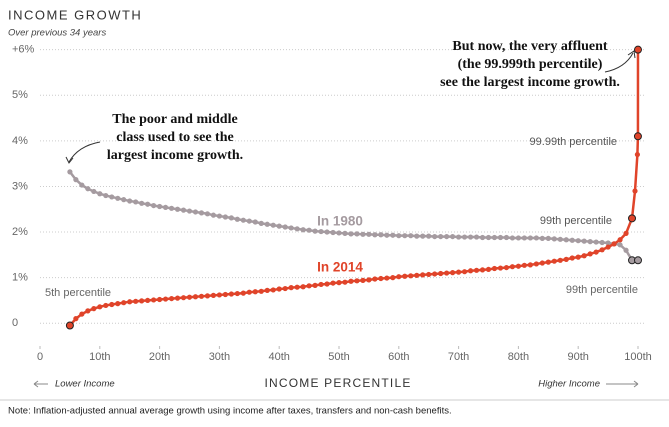  I want to click on point-label: 99th percentile, so click(576, 221).